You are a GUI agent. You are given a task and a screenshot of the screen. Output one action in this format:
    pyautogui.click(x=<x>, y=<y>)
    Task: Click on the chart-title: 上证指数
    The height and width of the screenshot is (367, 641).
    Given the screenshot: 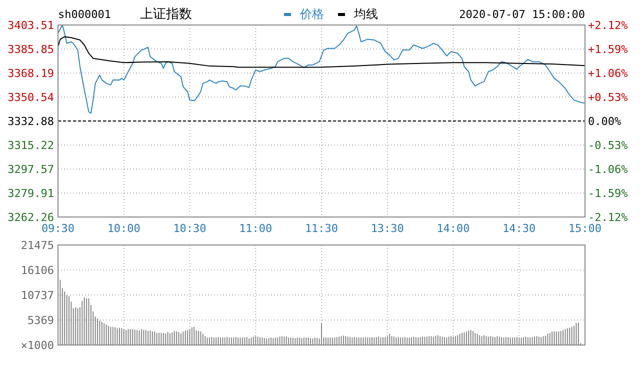 What is the action you would take?
    pyautogui.click(x=166, y=14)
    